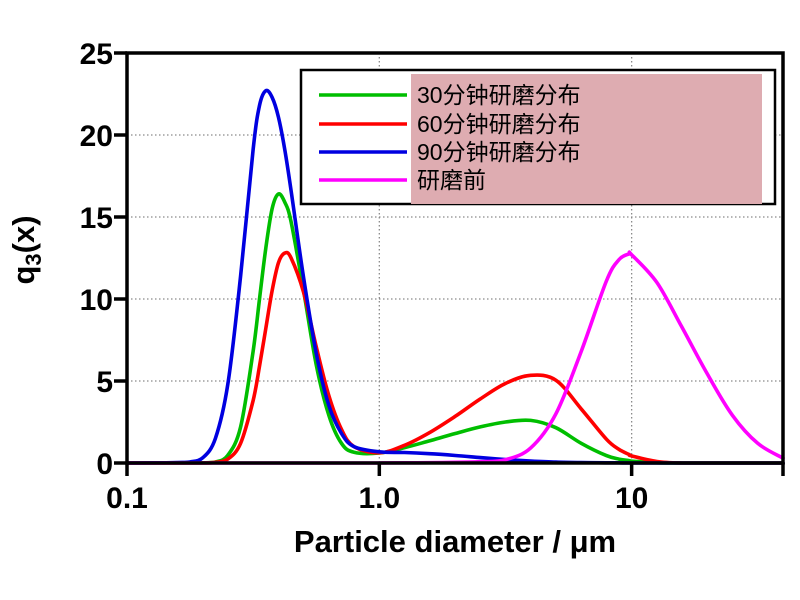  I want to click on y-tick-label: 20, so click(96, 136).